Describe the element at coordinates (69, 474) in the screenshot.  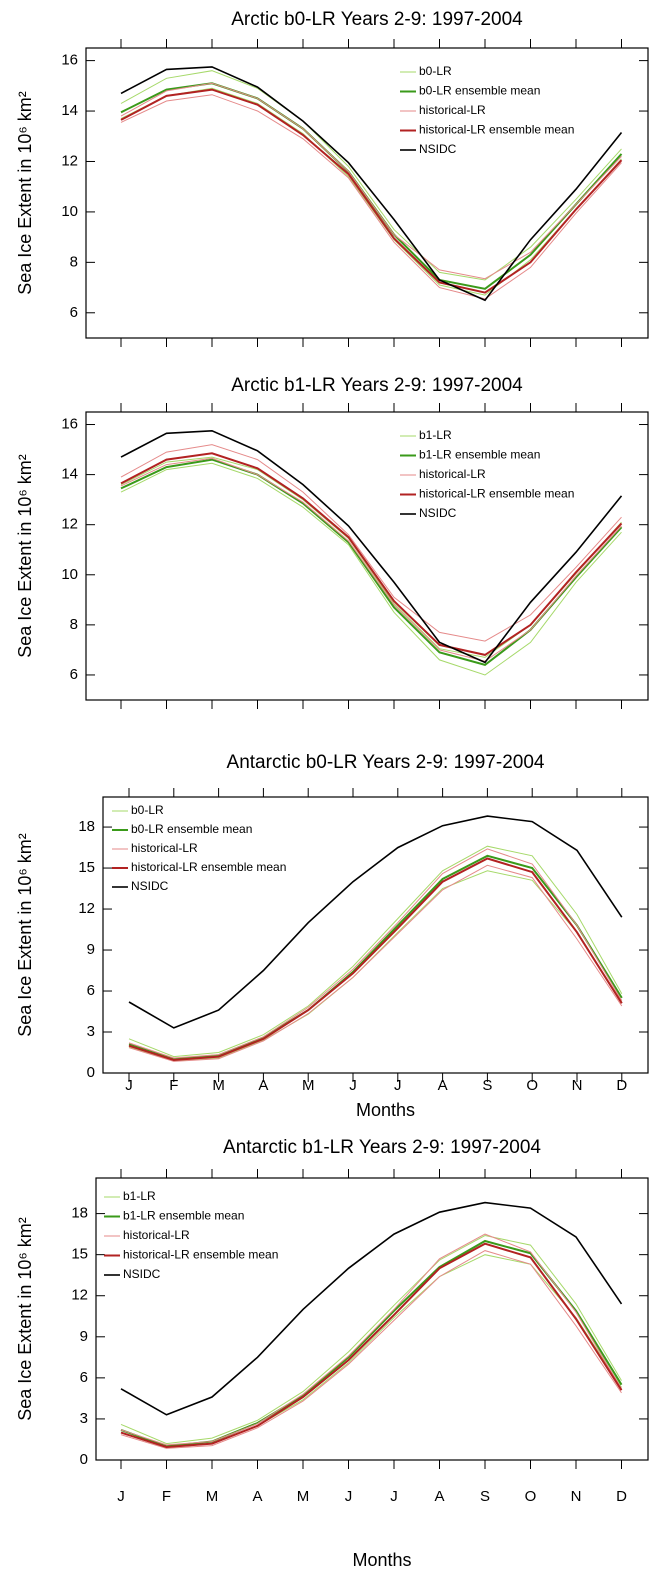
I see `y-tick-label: 14` at that location.